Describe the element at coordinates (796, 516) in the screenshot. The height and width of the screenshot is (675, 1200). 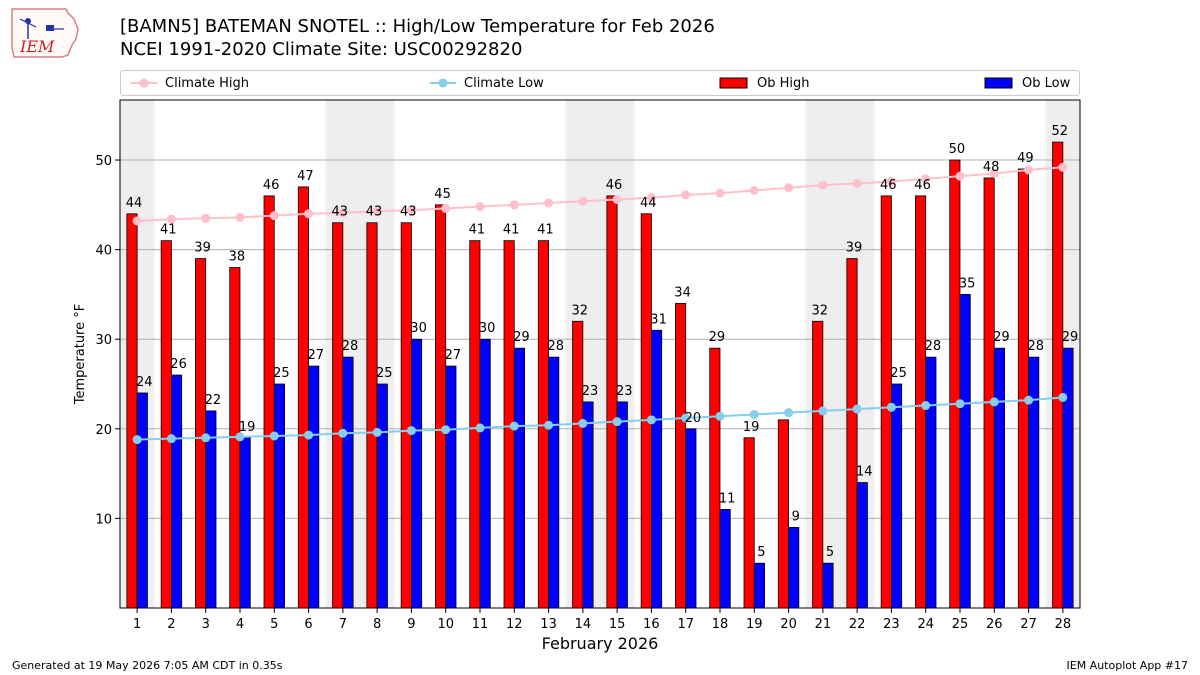
I see `data-label-low: 9` at that location.